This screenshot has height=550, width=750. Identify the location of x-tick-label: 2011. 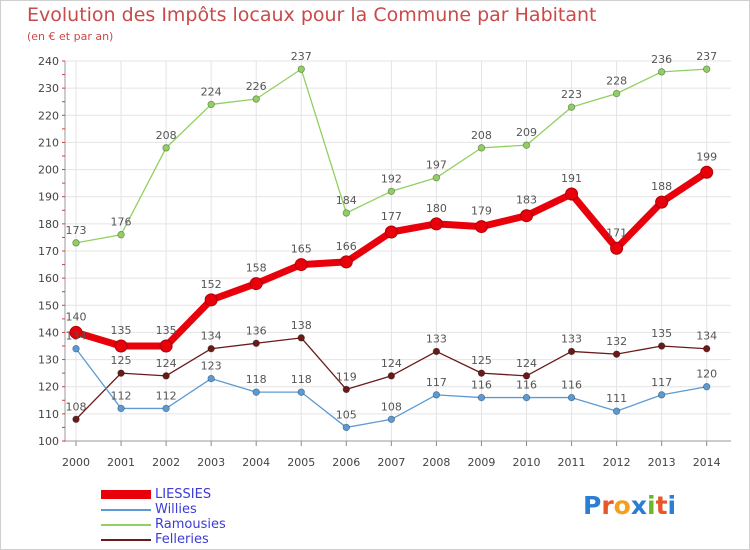
(572, 462).